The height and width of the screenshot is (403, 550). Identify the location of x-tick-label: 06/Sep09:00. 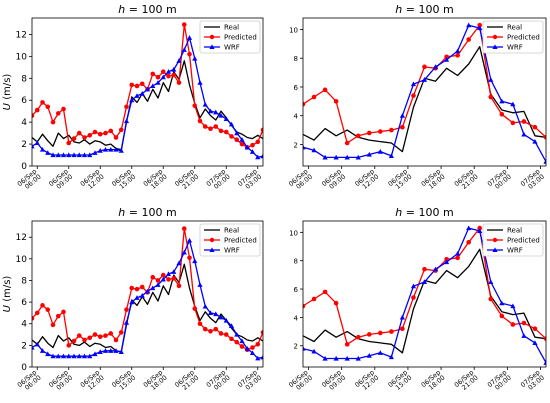
(333, 180).